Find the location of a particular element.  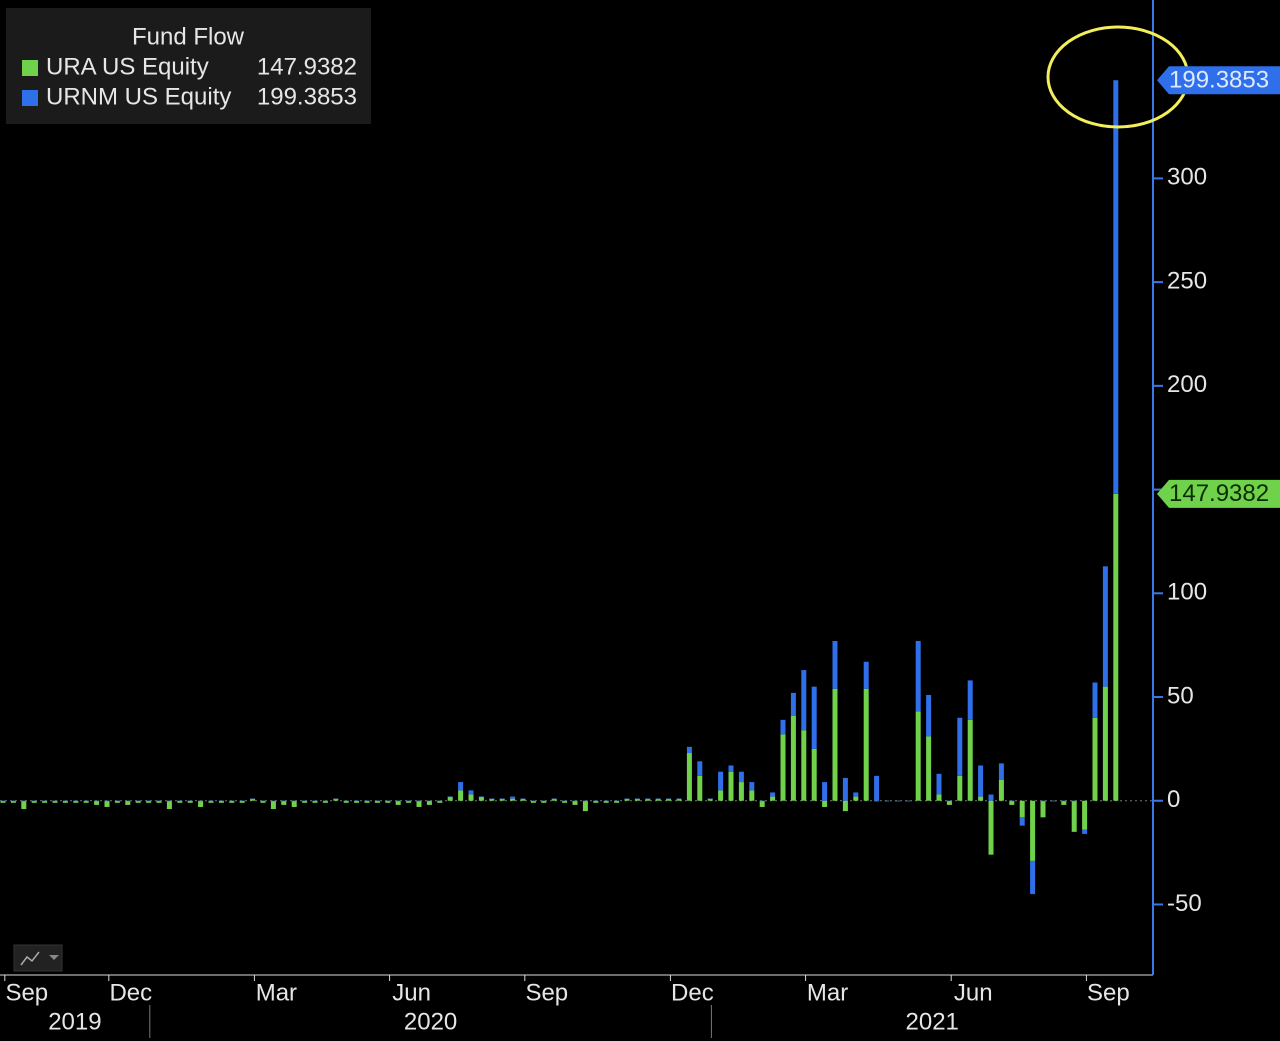

y-tick-label: 200 is located at coordinates (1187, 384).